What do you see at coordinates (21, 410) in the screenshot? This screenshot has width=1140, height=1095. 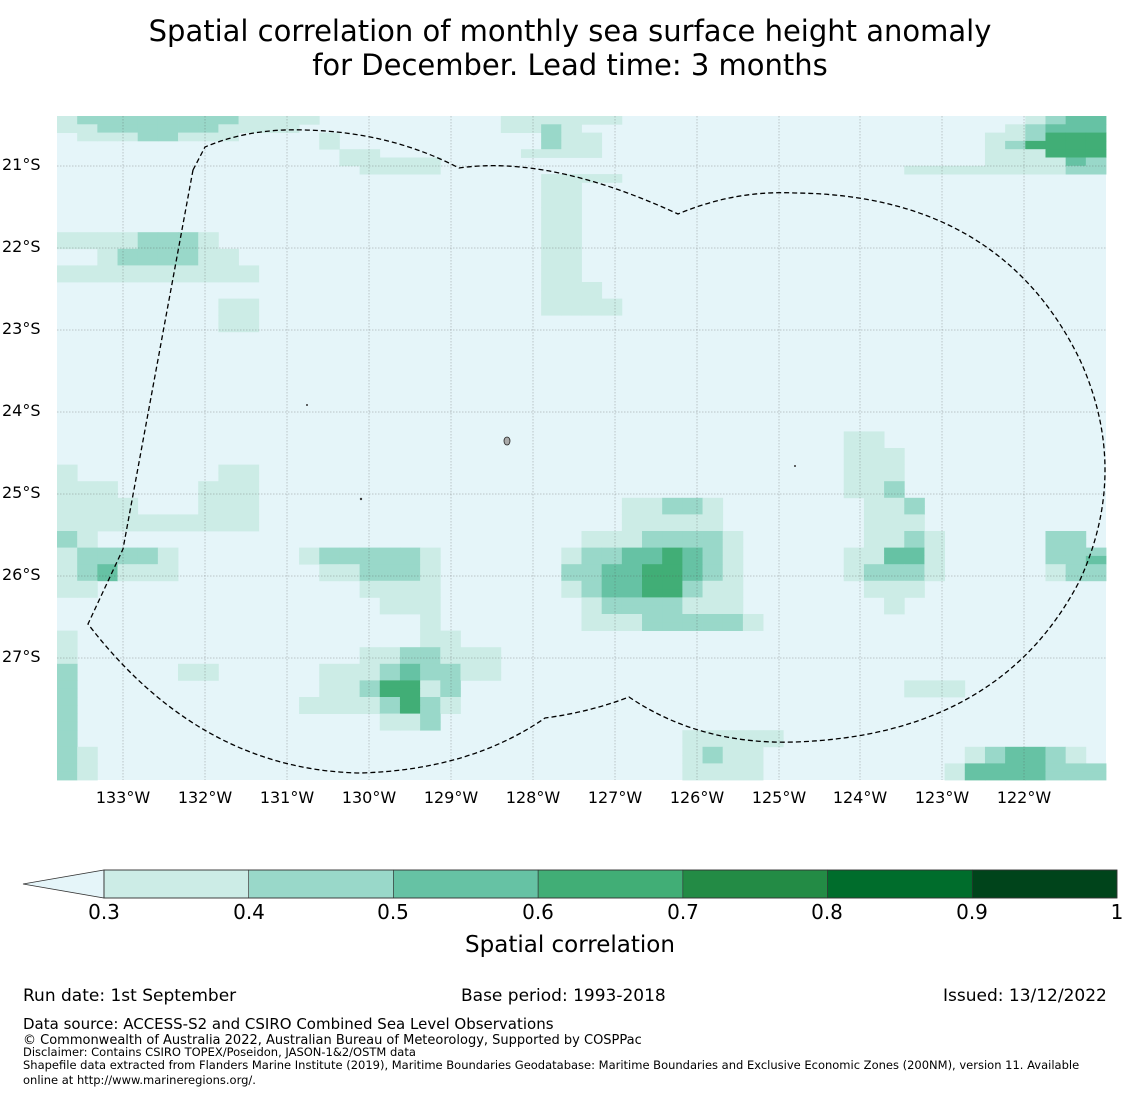 I see `lat-label: 24°S` at bounding box center [21, 410].